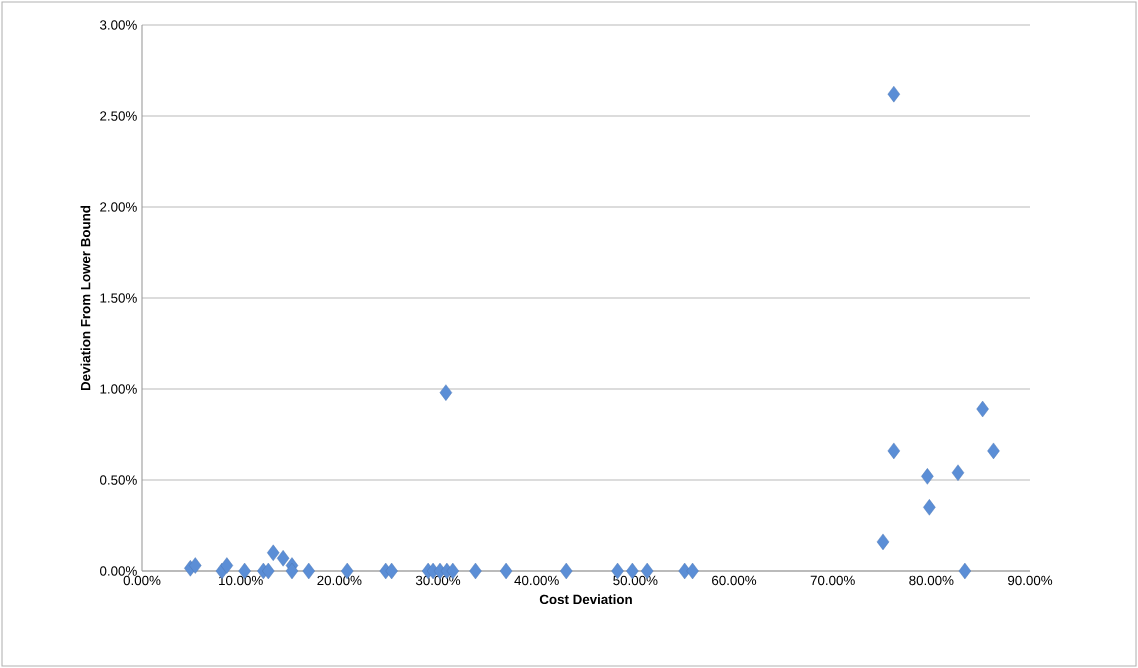 This screenshot has height=668, width=1138. What do you see at coordinates (85, 298) in the screenshot?
I see `y-axis-title: Deviation From Lower Bound` at bounding box center [85, 298].